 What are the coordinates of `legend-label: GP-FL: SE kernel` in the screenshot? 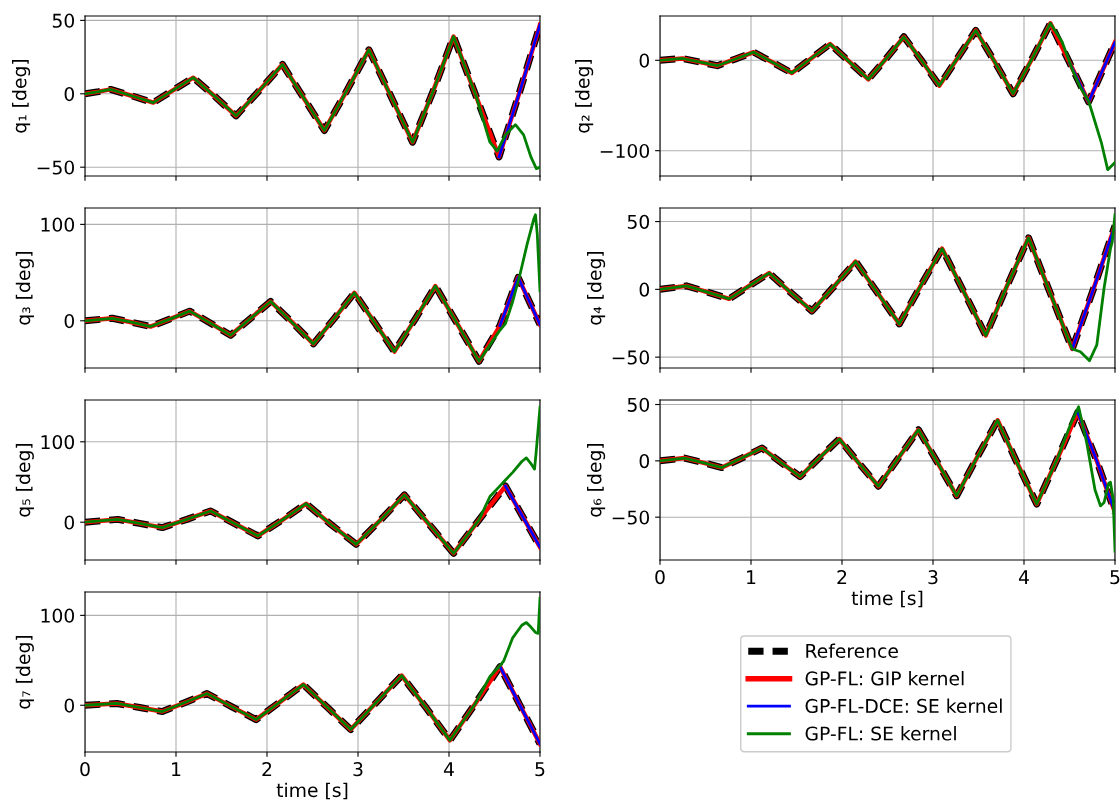 It's located at (880, 733).